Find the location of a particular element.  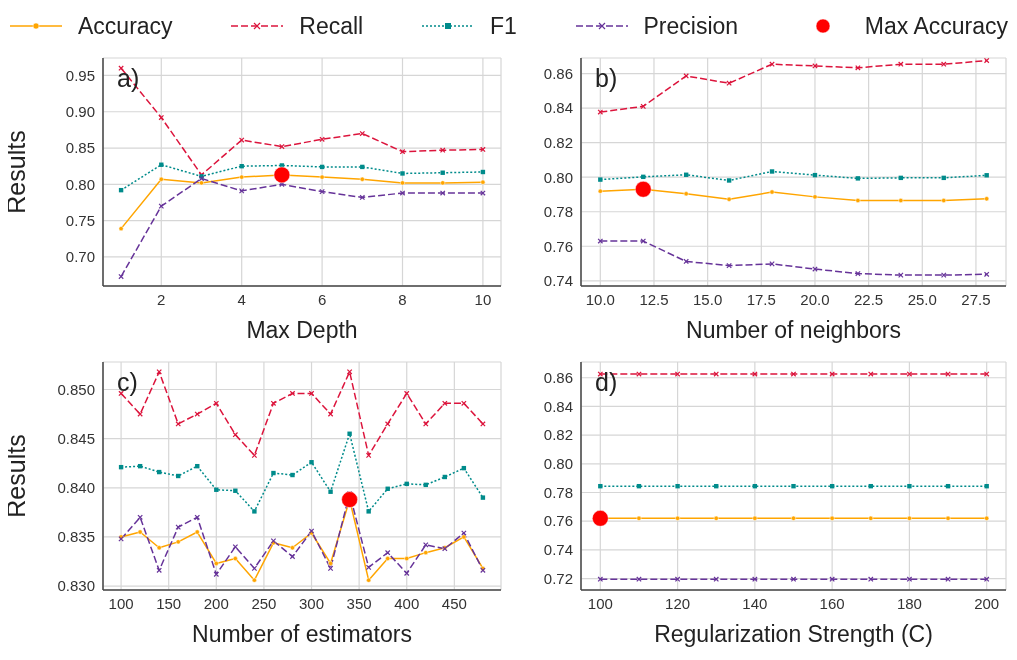

x-tick-label: 120 is located at coordinates (678, 603).